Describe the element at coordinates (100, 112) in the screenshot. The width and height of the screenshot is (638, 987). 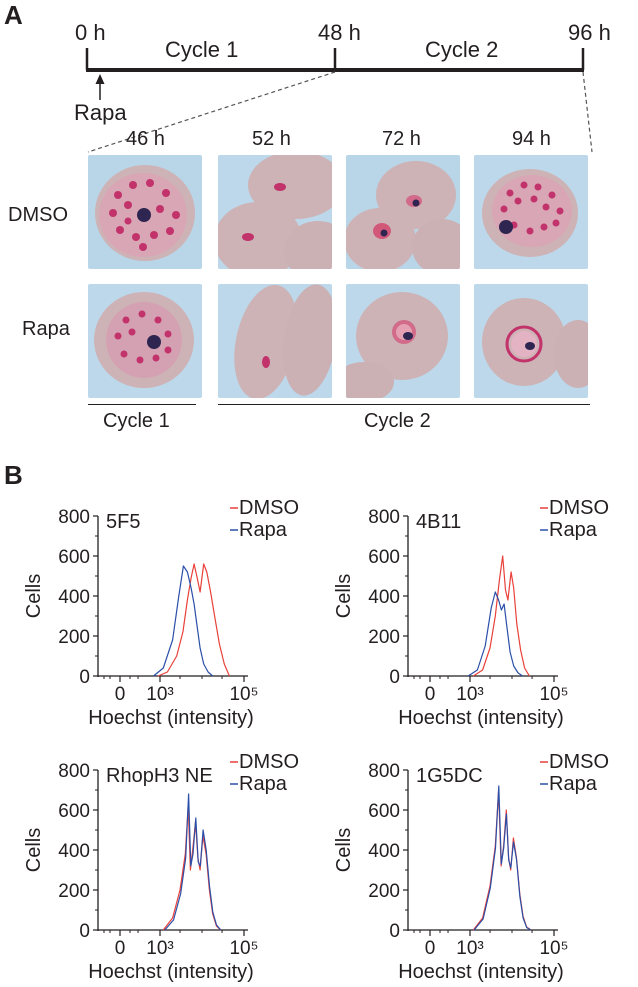
I see `timeline-label-rapa: Rapa` at that location.